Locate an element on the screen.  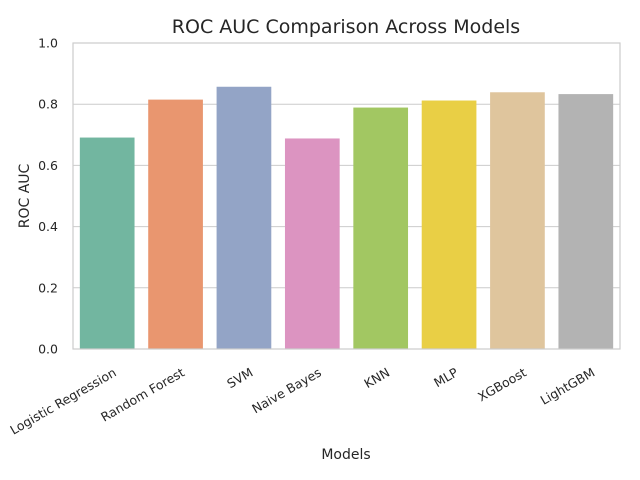
x-tick-label: KNN is located at coordinates (376, 378).